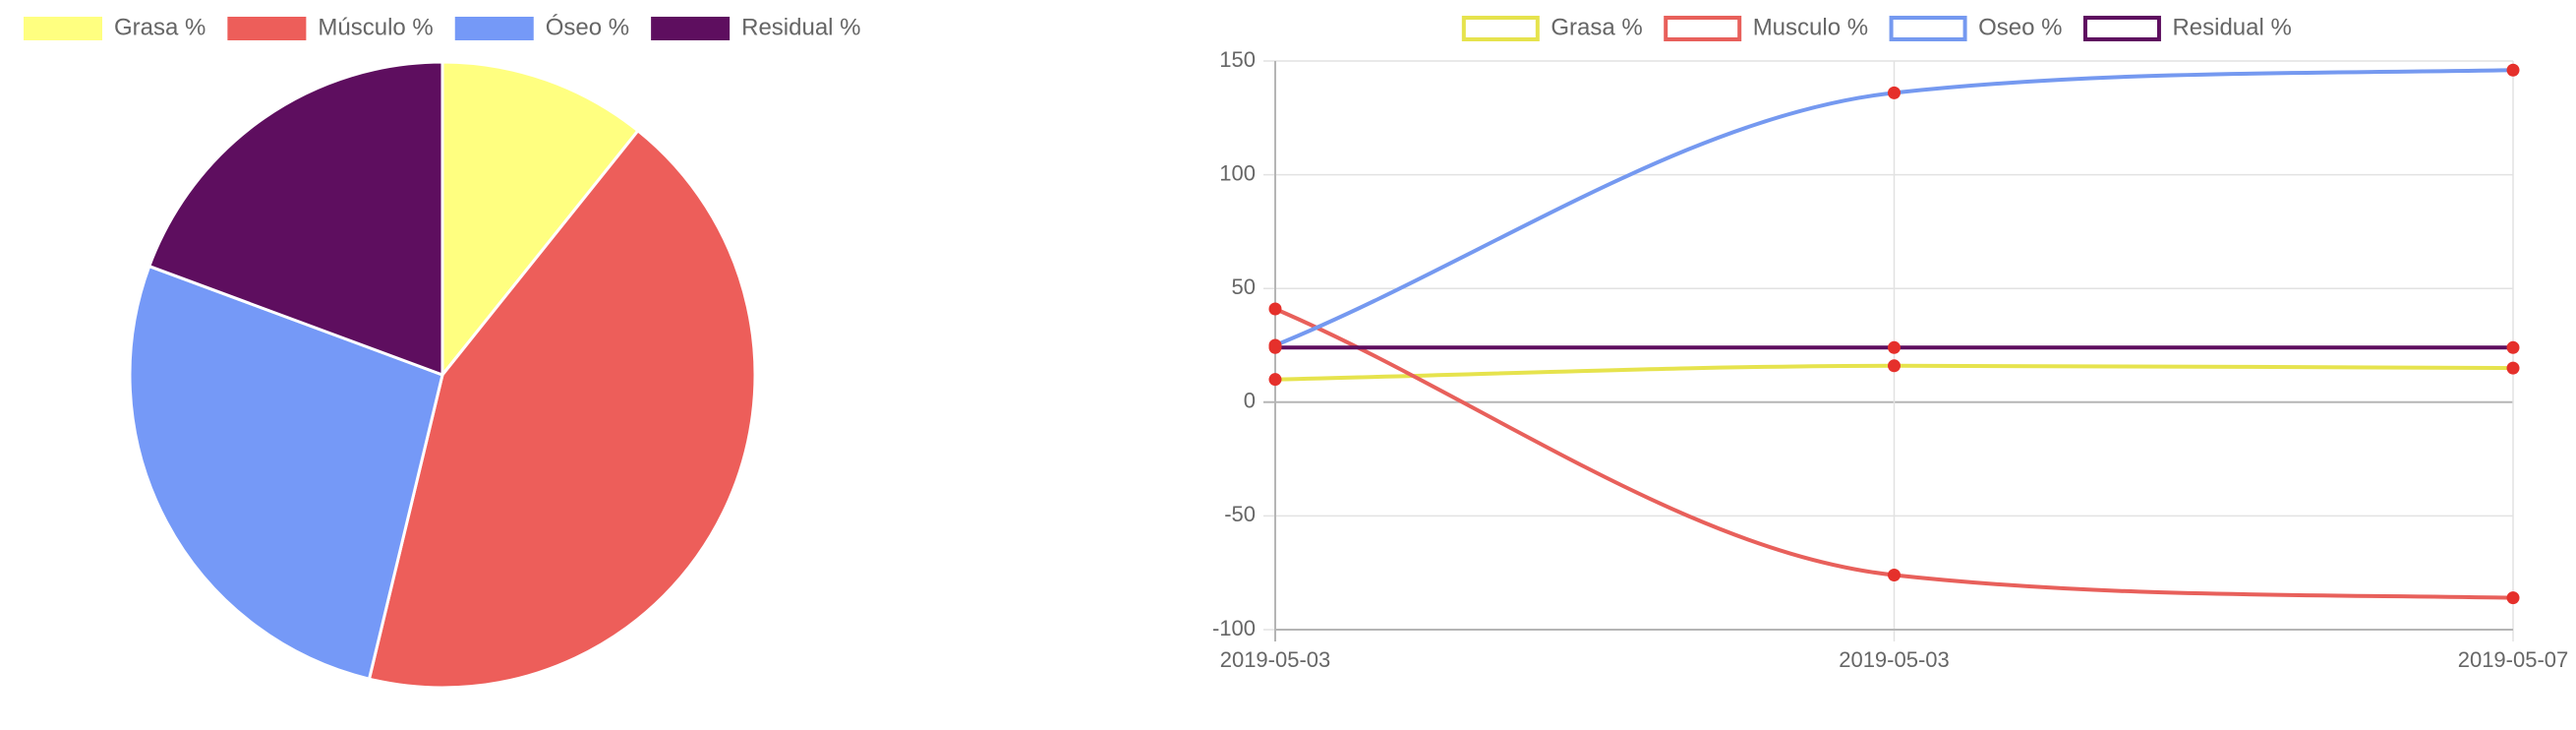 The width and height of the screenshot is (2576, 730). What do you see at coordinates (1237, 172) in the screenshot?
I see `y-tick-label-100: 100` at bounding box center [1237, 172].